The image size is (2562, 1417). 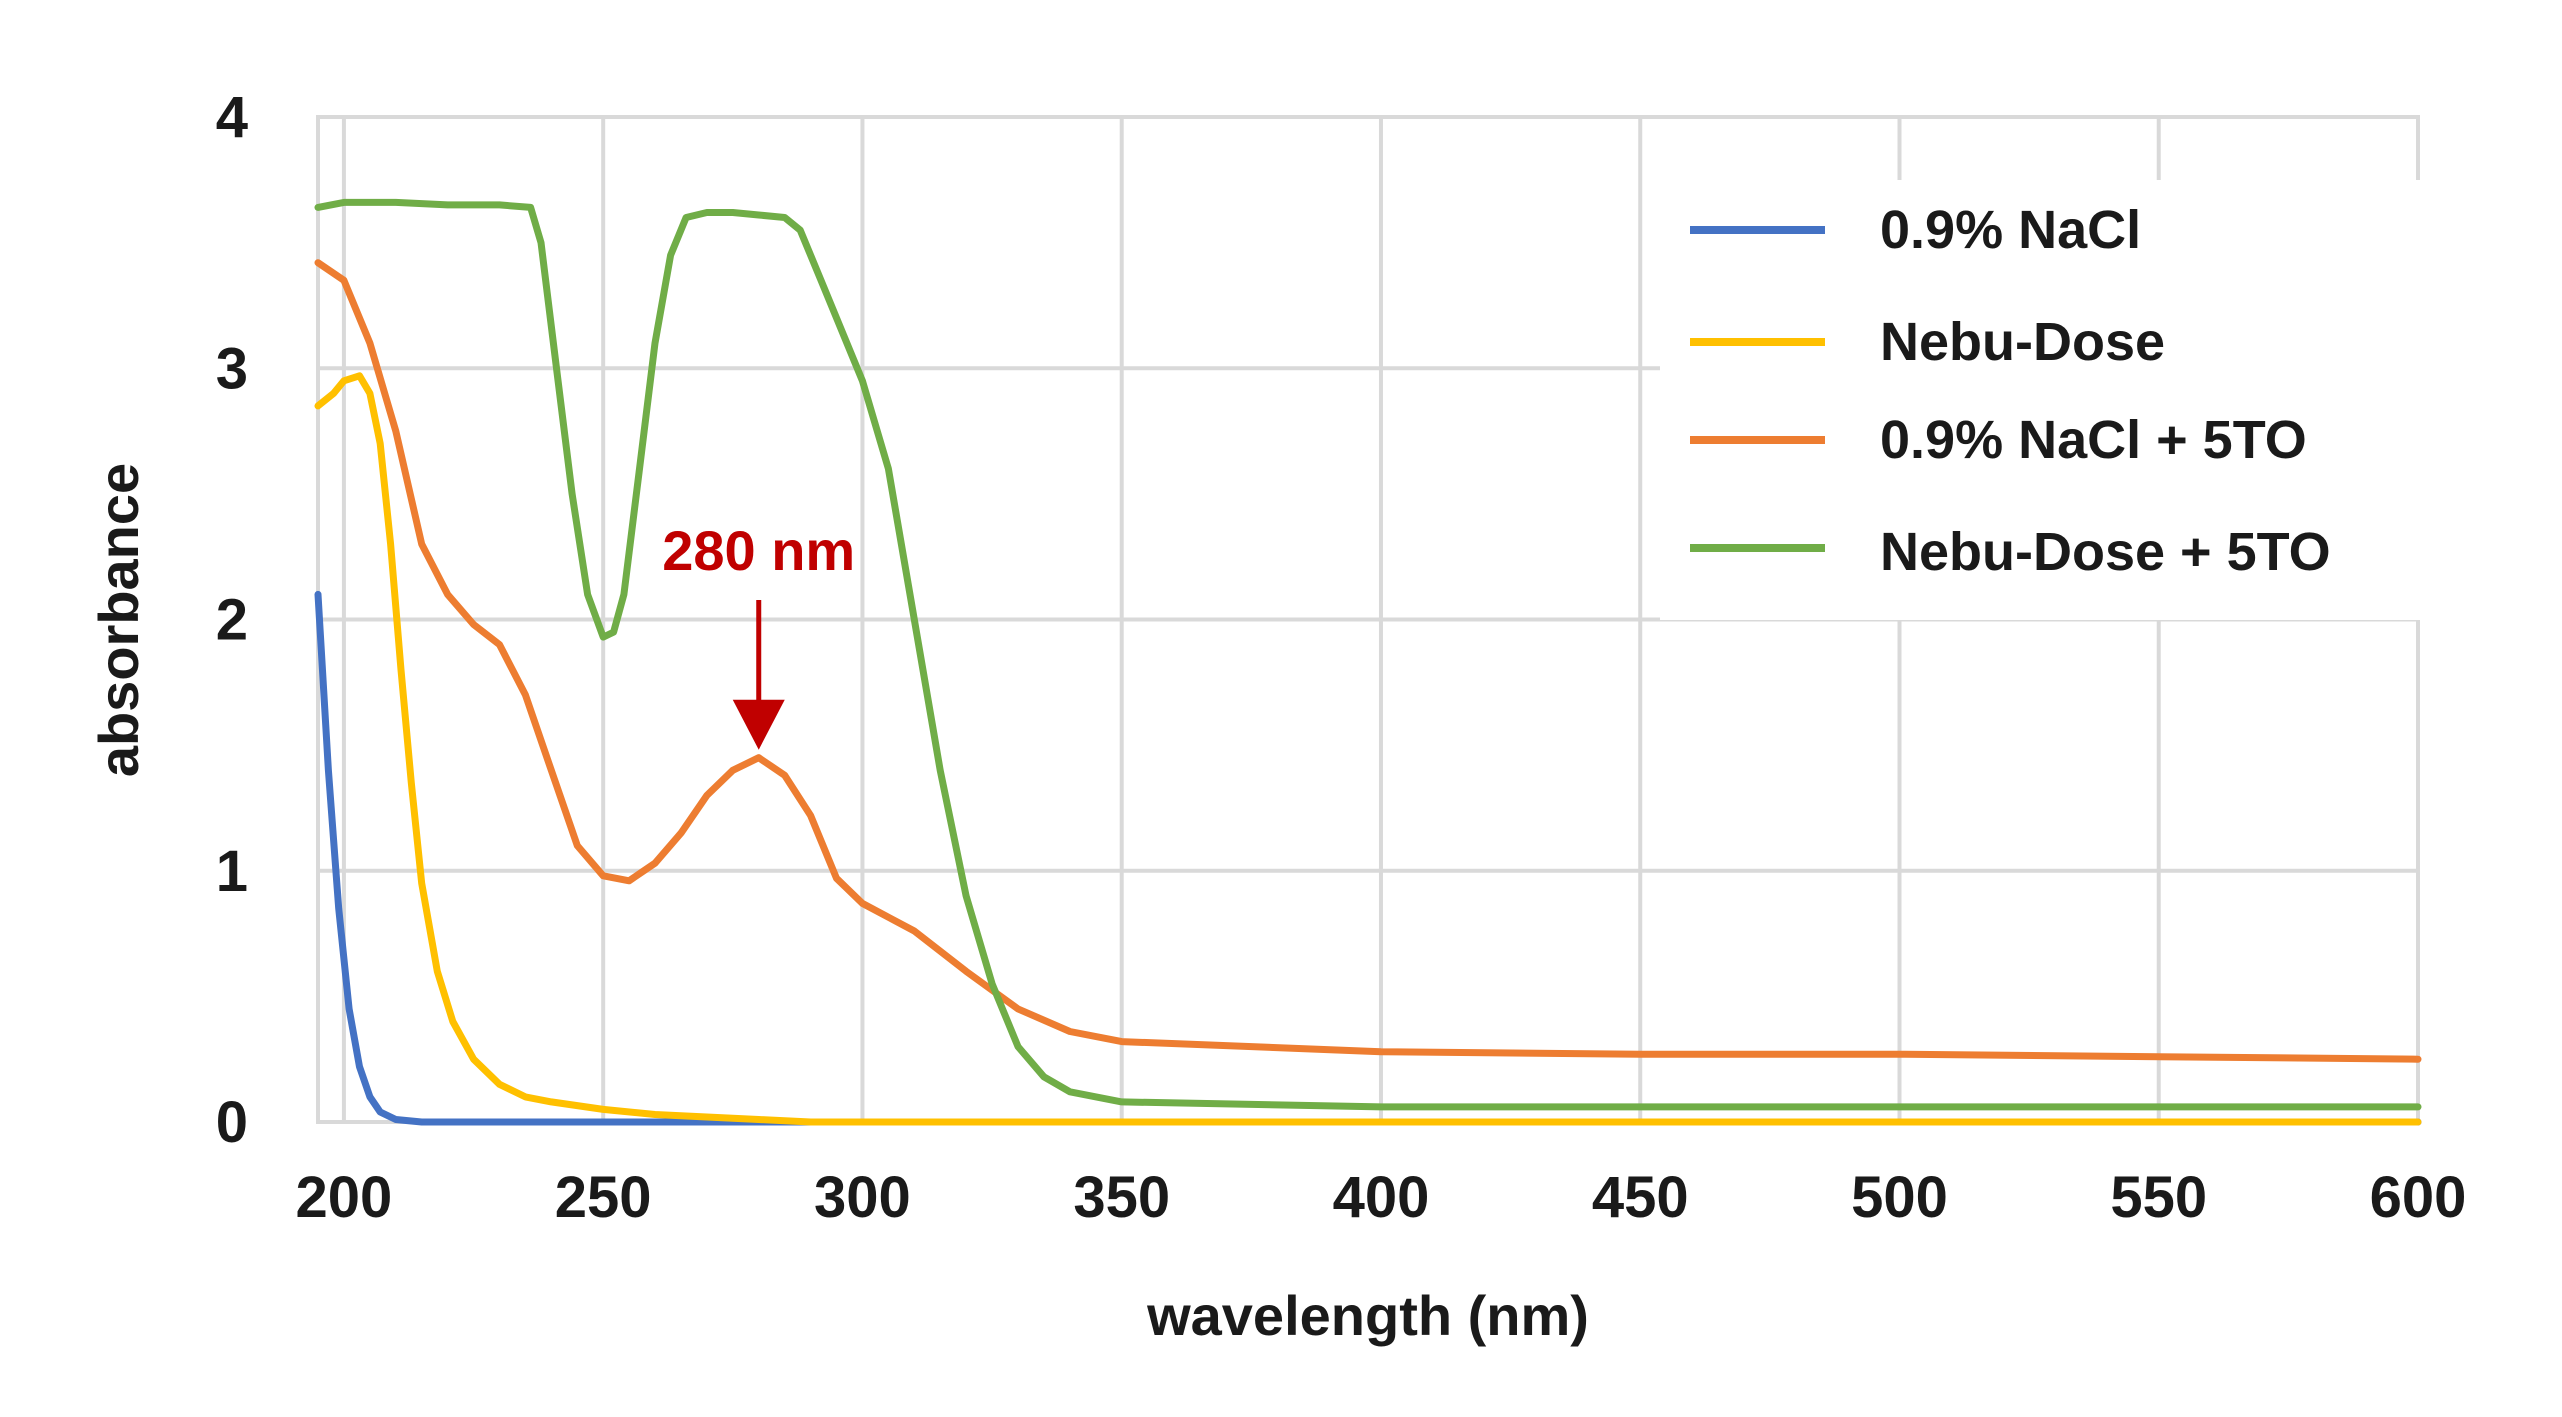 I want to click on y-tick-label-0: 0, so click(x=232, y=1122).